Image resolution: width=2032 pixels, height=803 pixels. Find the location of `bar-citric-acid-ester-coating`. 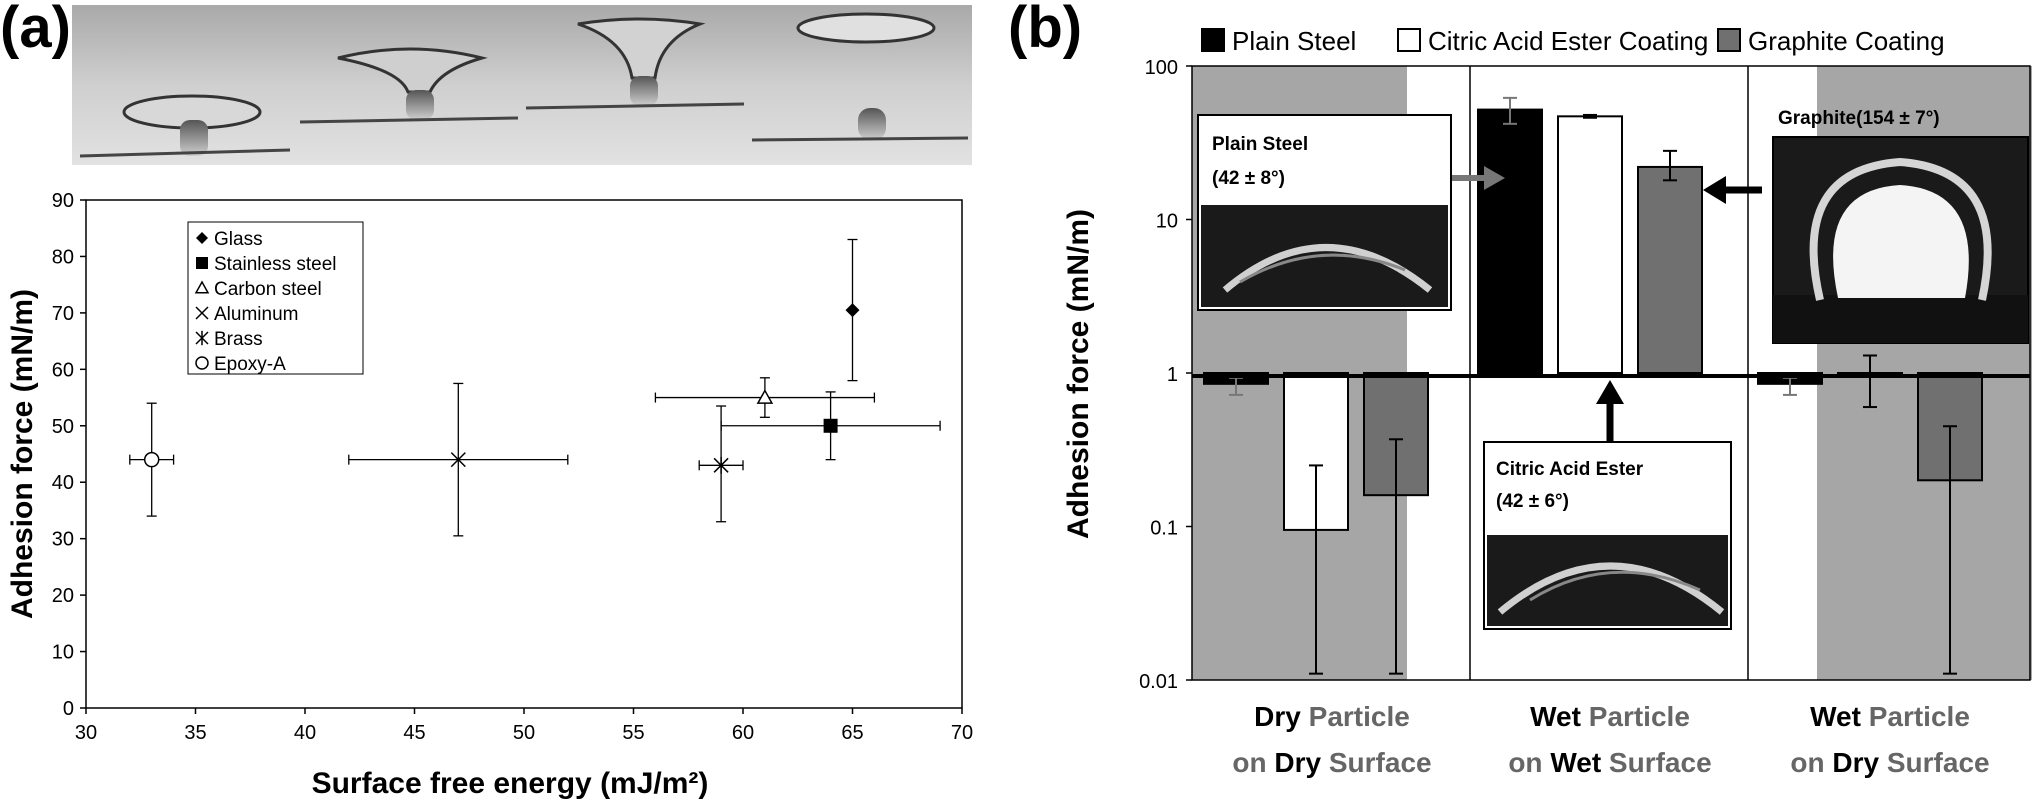

bar-citric-acid-ester-coating is located at coordinates (1590, 244).